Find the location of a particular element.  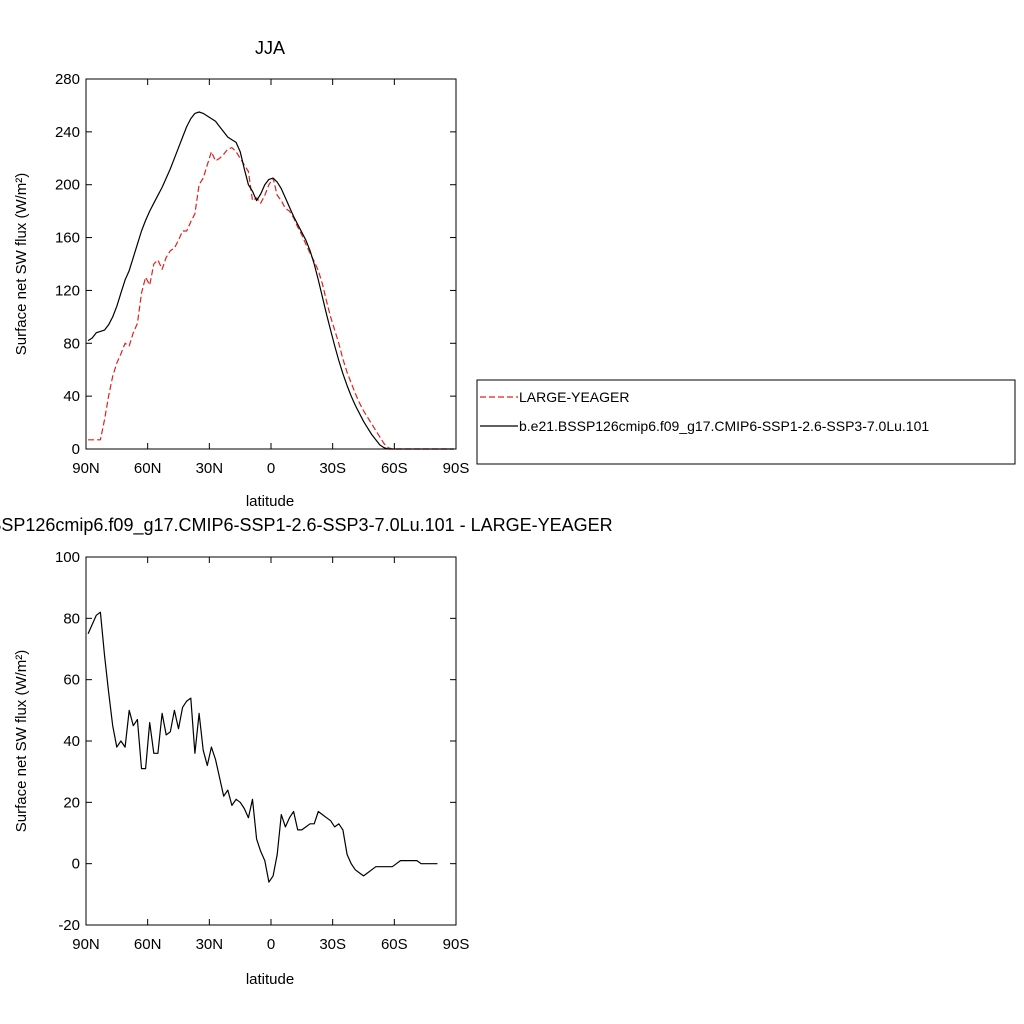

top-series-lines is located at coordinates (270, 280).